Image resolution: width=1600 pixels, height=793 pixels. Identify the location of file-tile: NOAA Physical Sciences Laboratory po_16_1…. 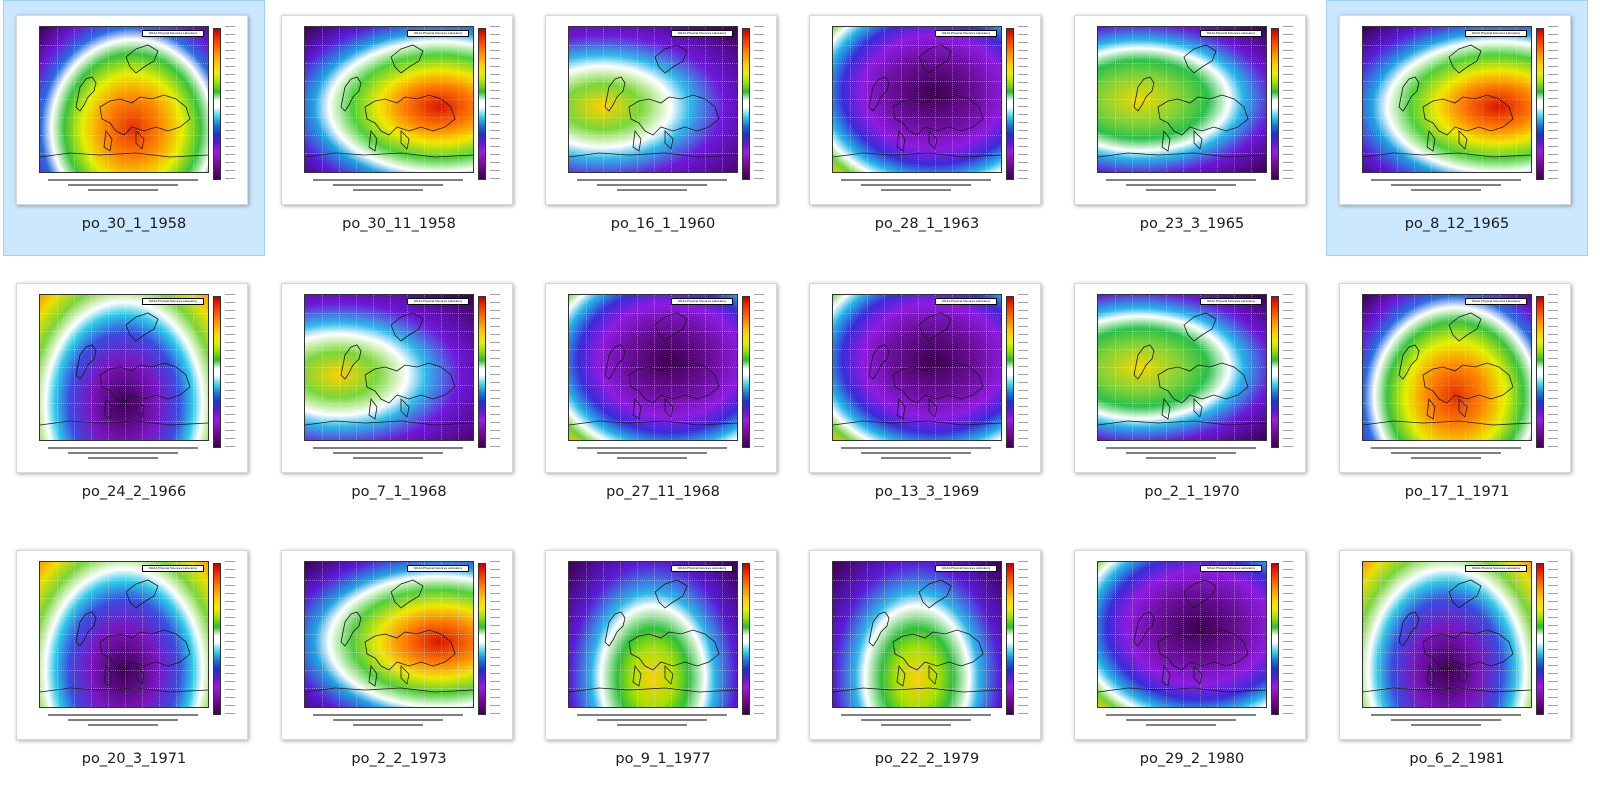
(663, 128).